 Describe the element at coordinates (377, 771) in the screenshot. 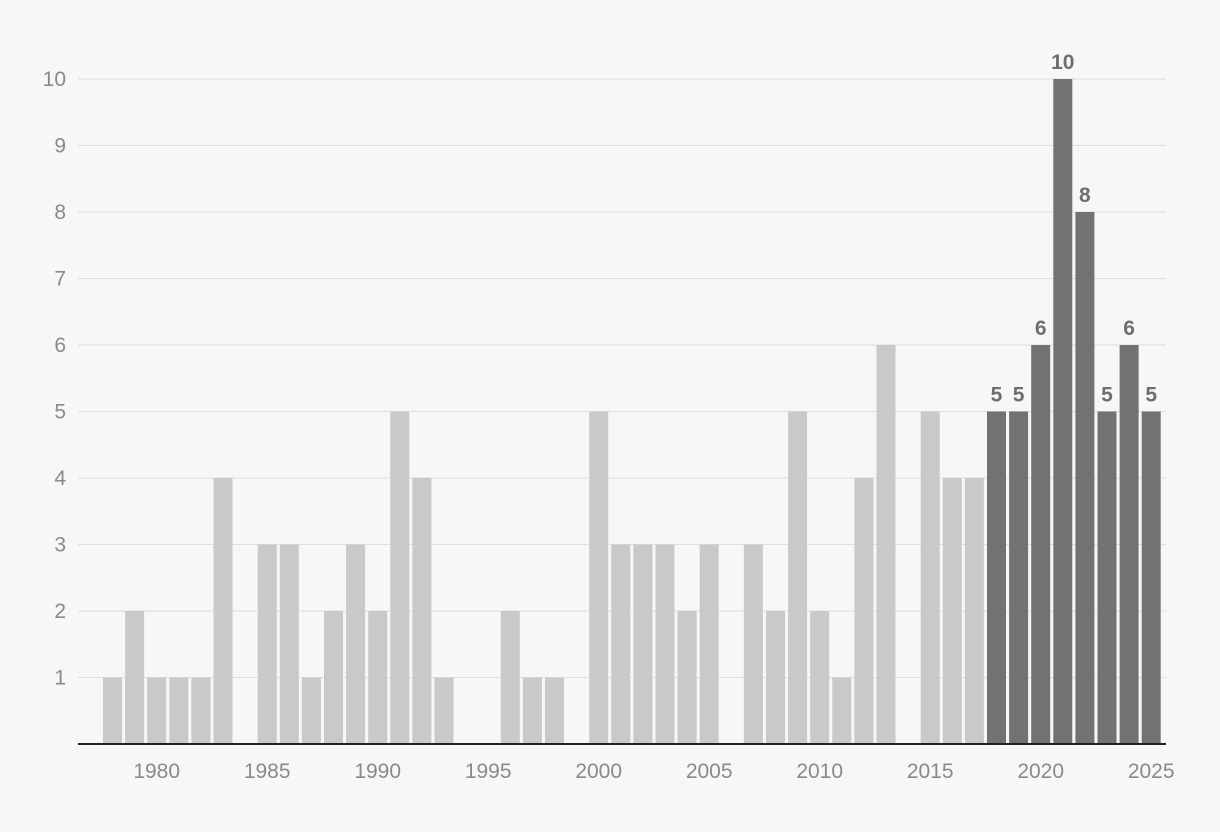

I see `x-tick-label: 1990` at that location.